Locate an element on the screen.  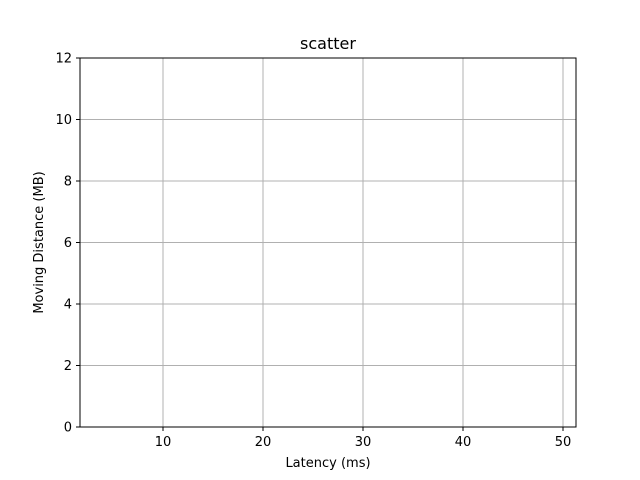
chart-title: scatter is located at coordinates (328, 43).